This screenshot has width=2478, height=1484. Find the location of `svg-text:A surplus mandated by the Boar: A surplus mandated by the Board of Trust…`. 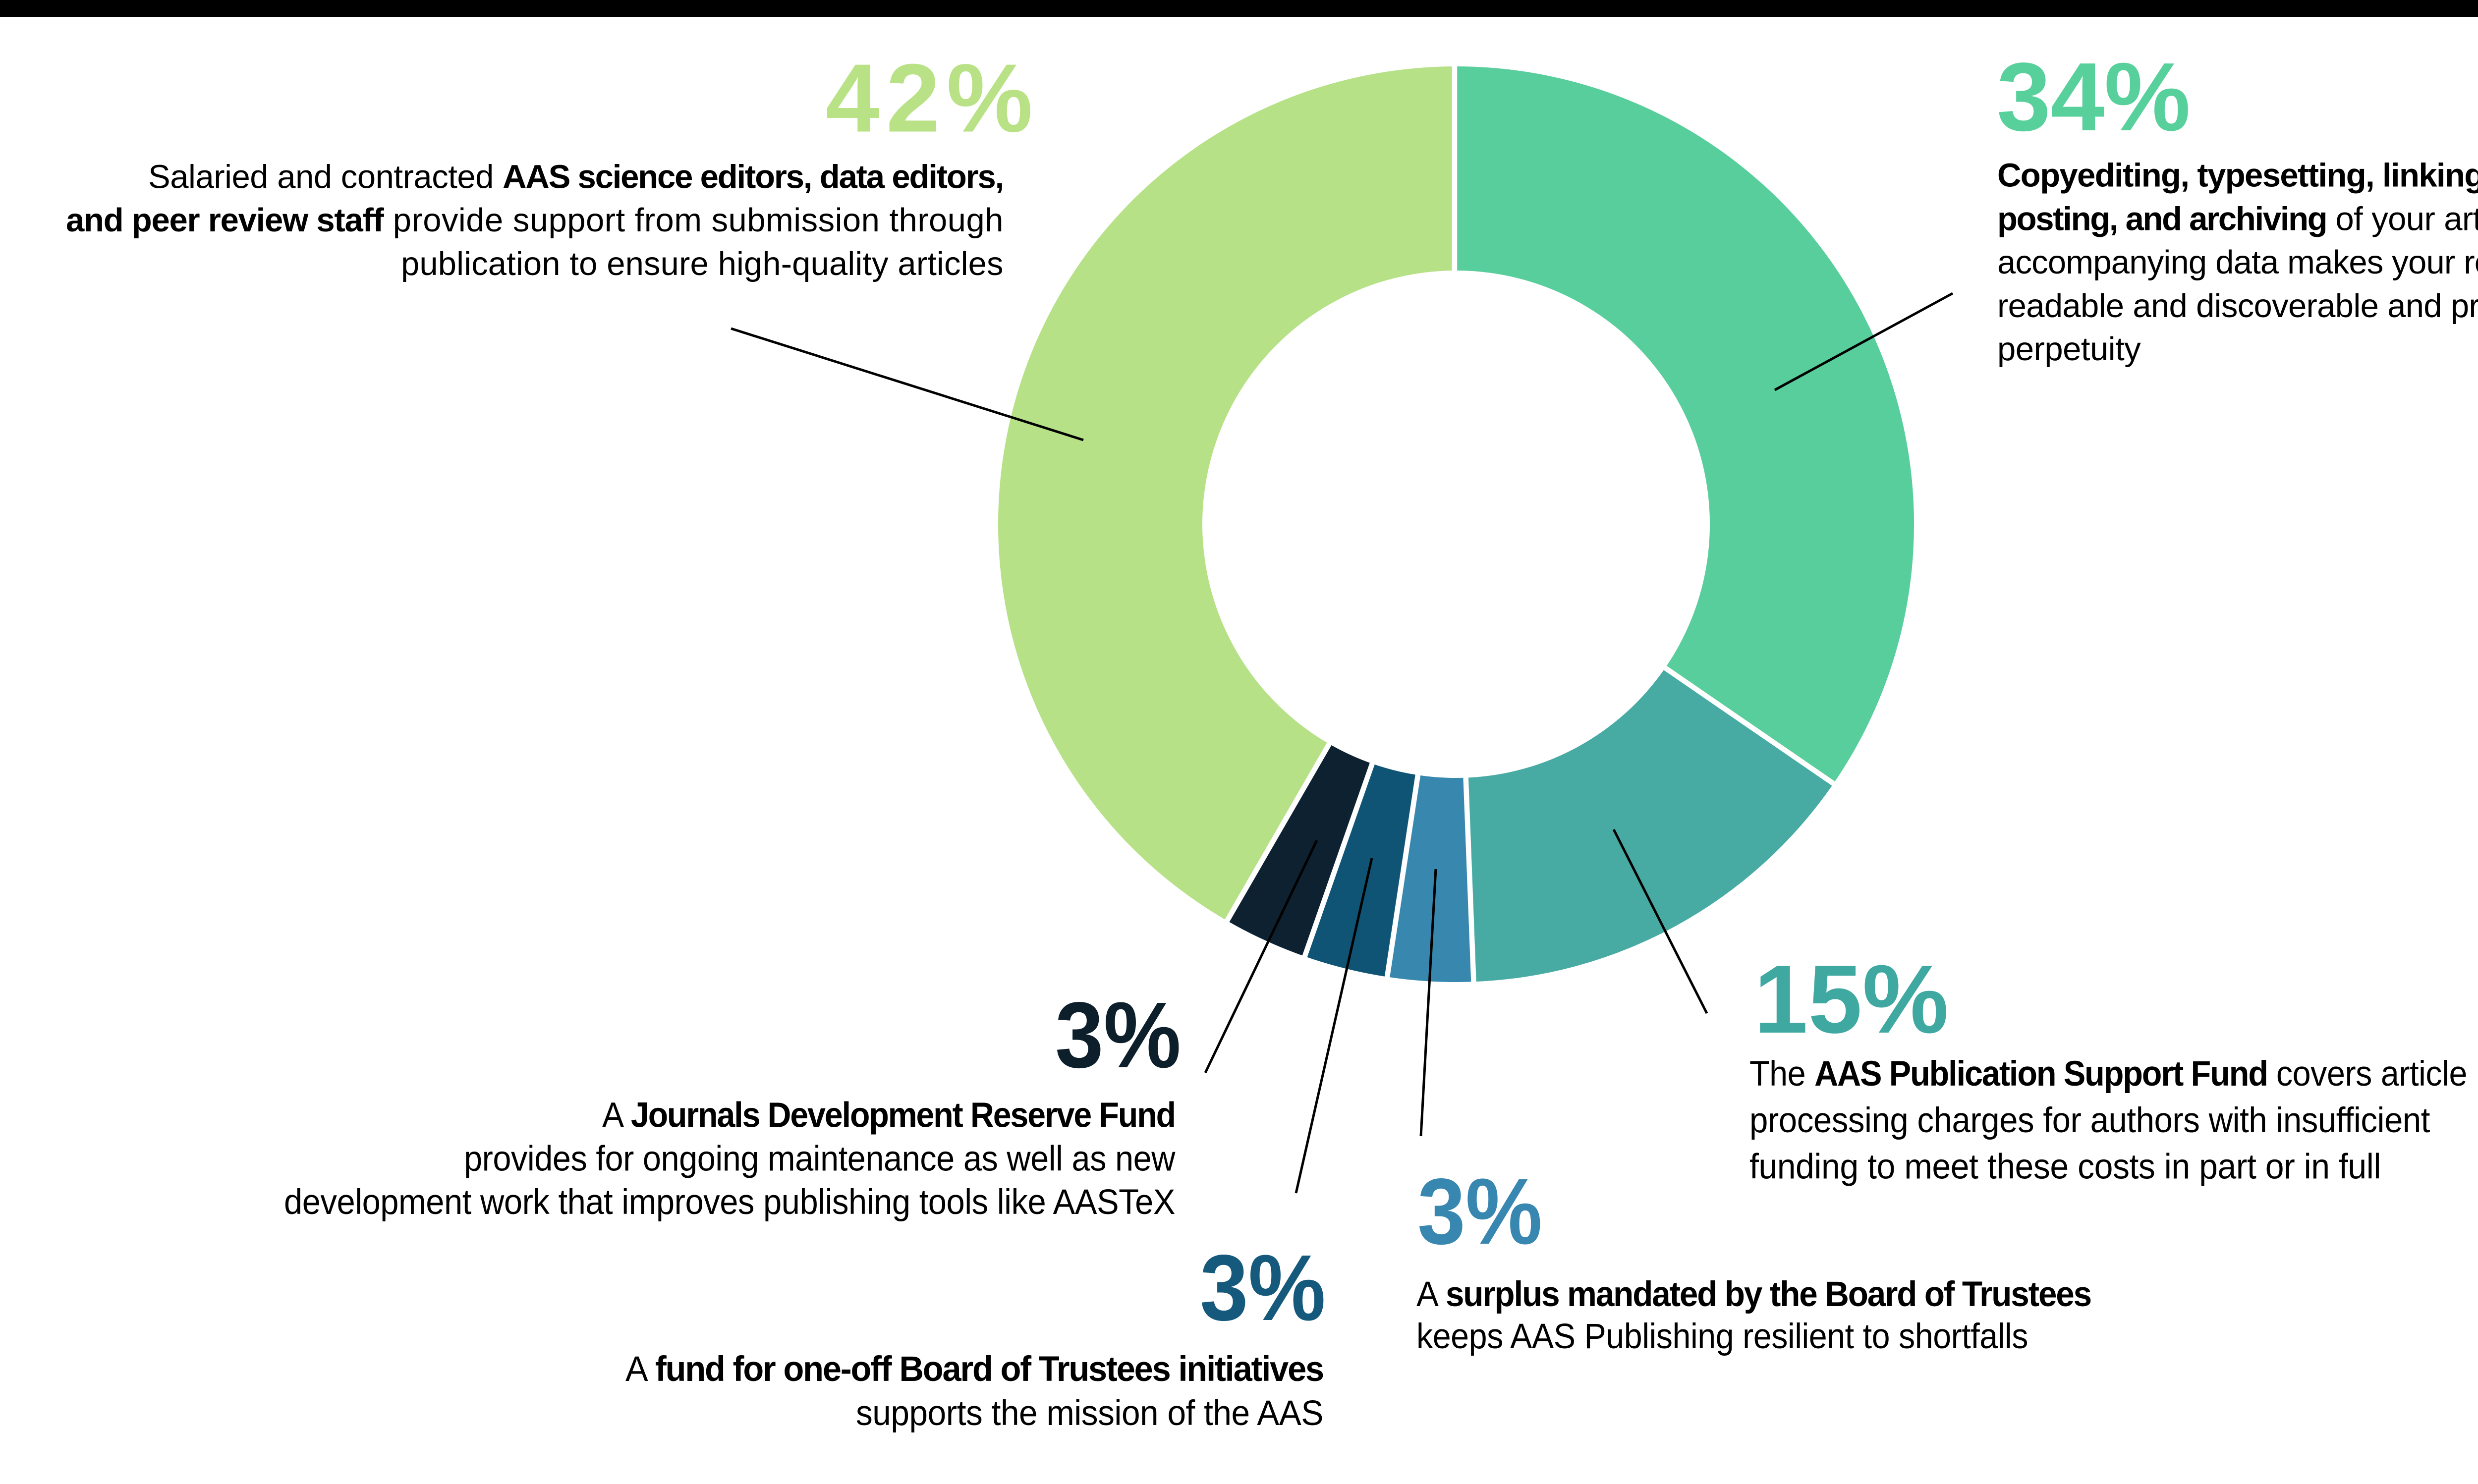

svg-text:A surplus mandated by the Boar: A surplus mandated by the Board of Trust… is located at coordinates (1753, 1295).